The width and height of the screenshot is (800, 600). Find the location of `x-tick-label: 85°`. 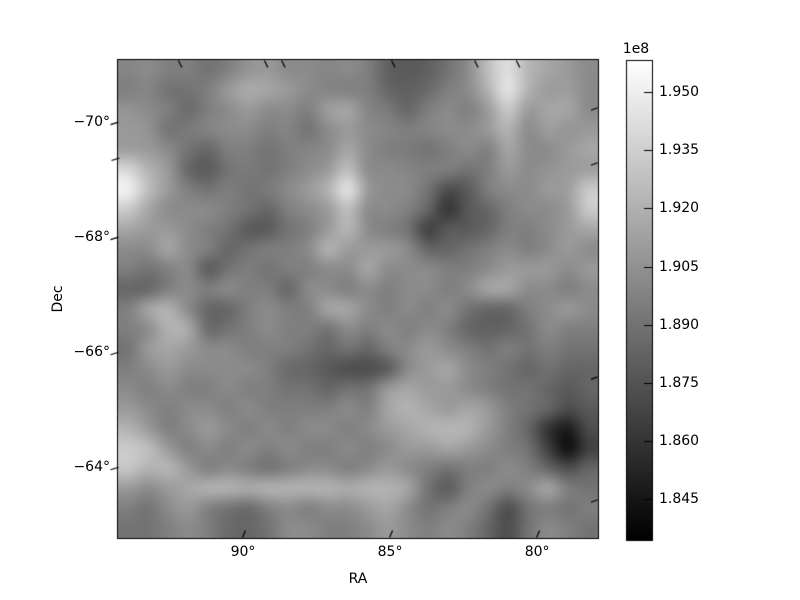

x-tick-label: 85° is located at coordinates (390, 552).